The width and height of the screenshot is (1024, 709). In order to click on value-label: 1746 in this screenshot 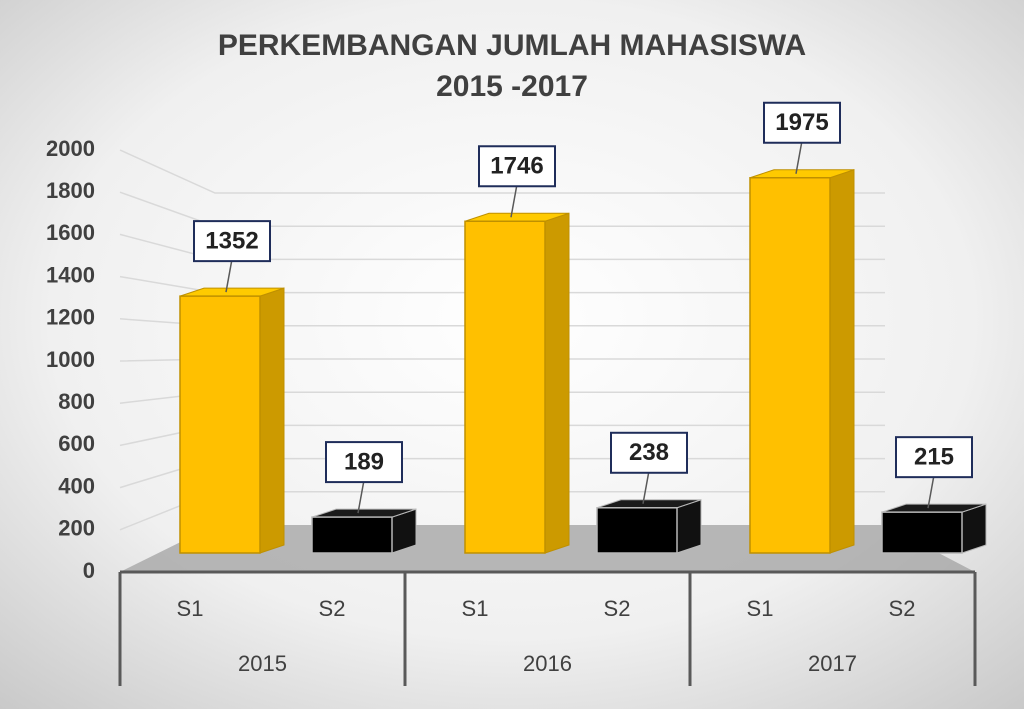, I will do `click(516, 166)`.